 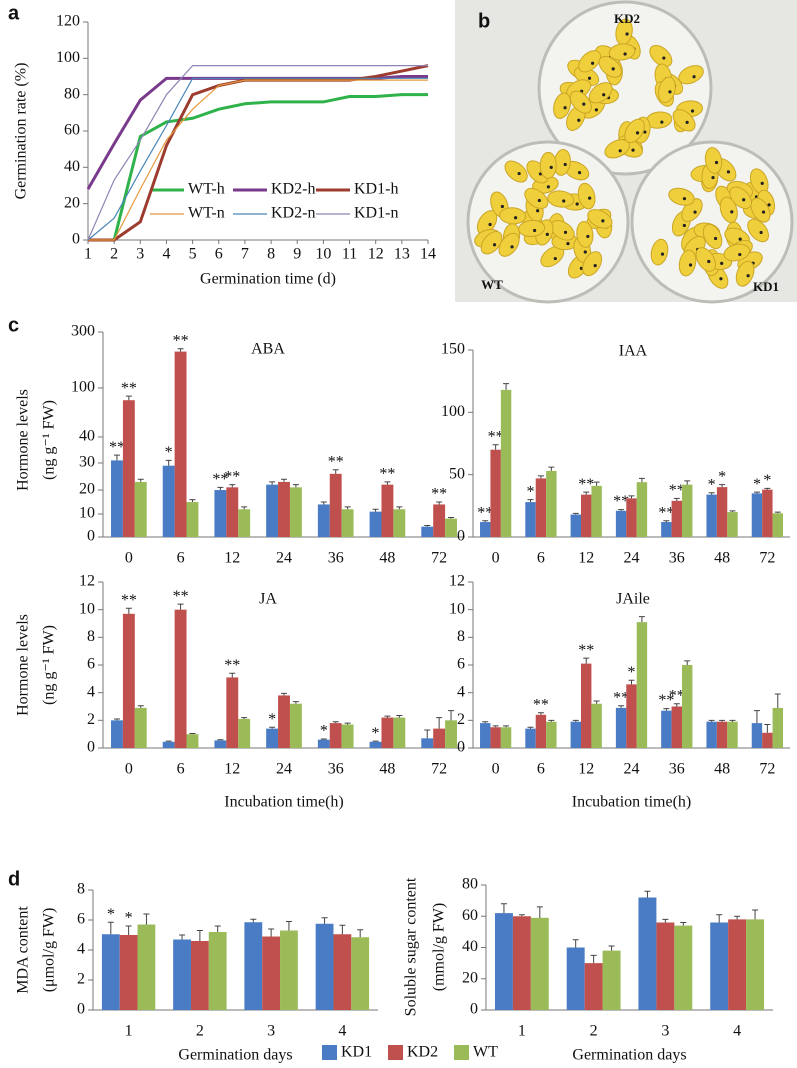 I want to click on y-tick-label: 150, so click(x=453, y=349).